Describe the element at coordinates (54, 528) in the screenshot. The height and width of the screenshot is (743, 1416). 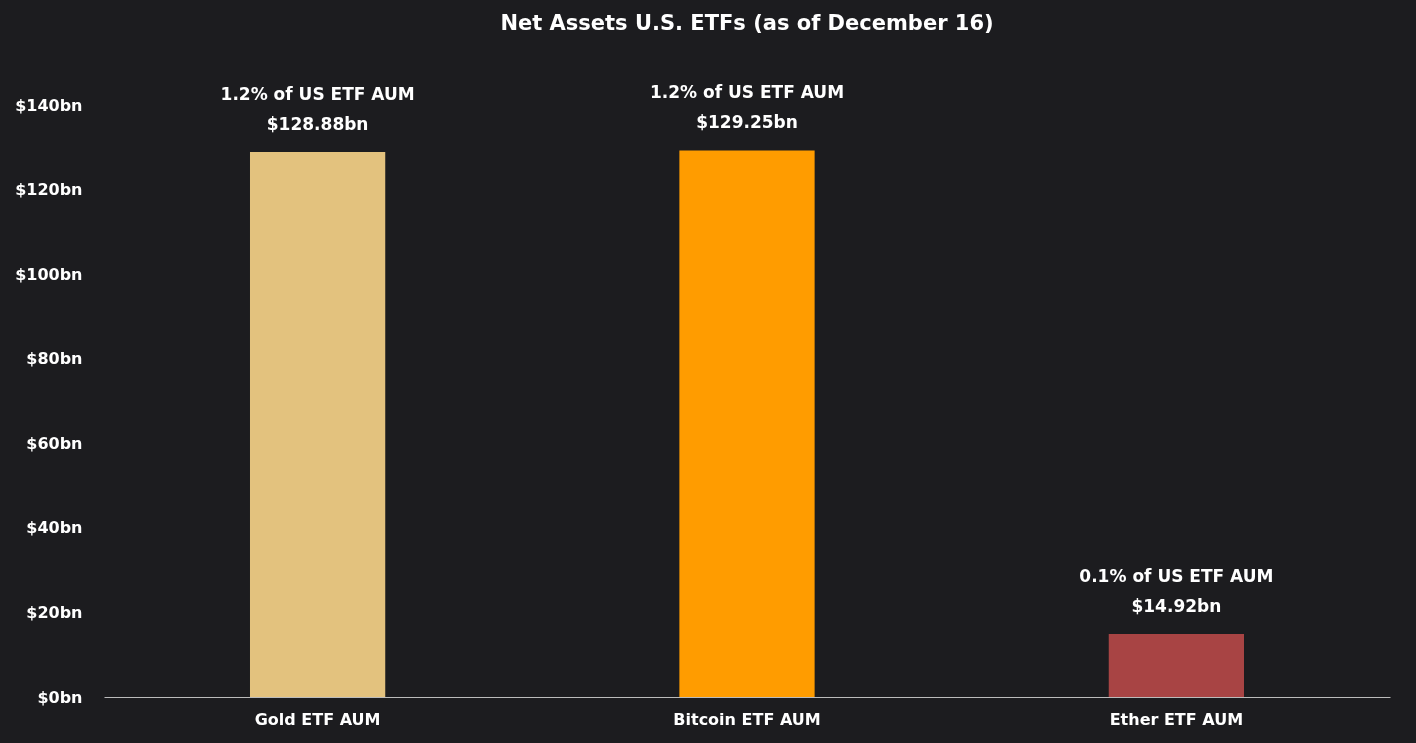
I see `y-tick-label: $40bn` at that location.